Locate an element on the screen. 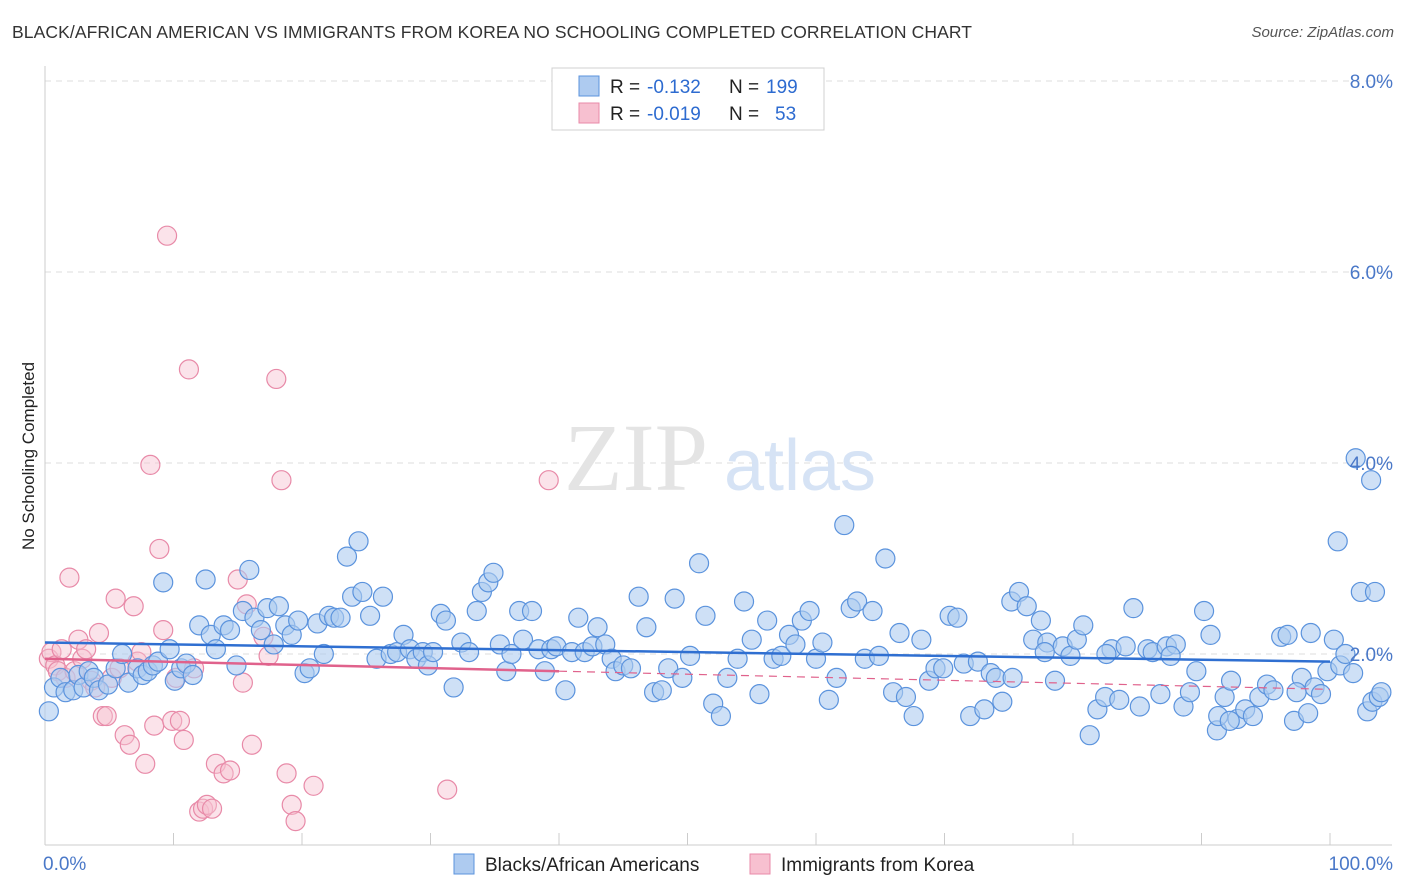 This screenshot has height=892, width=1406. trend-lines is located at coordinates (687, 665).